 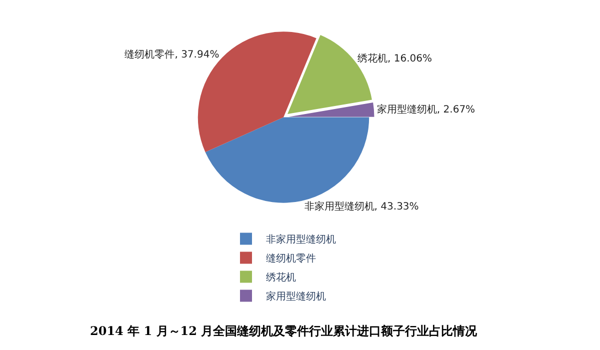 What do you see at coordinates (426, 110) in the screenshot?
I see `data-label: 家用型缝纫机, 2.67%` at bounding box center [426, 110].